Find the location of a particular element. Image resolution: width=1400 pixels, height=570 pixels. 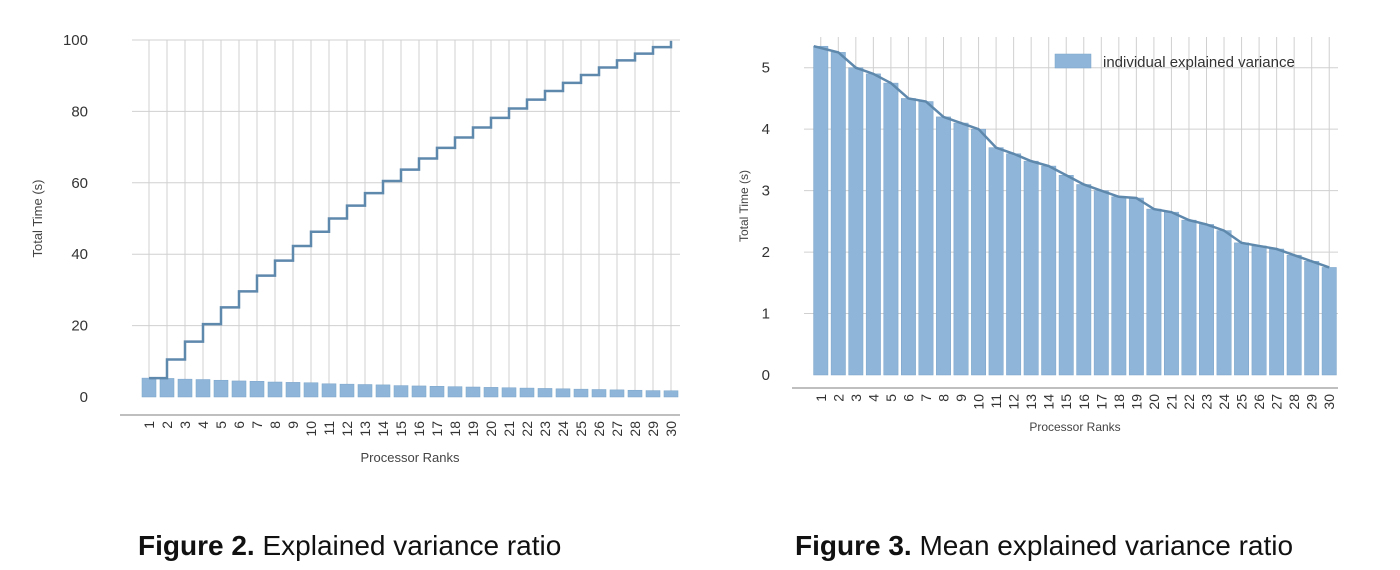

c1-xtick-21: 21 is located at coordinates (509, 429).